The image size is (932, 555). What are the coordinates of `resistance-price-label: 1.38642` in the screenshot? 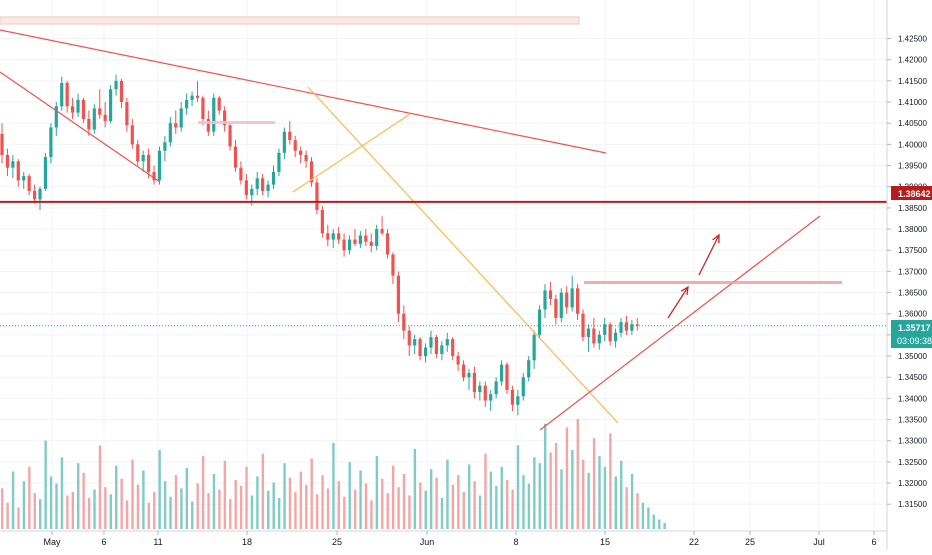 It's located at (911, 193).